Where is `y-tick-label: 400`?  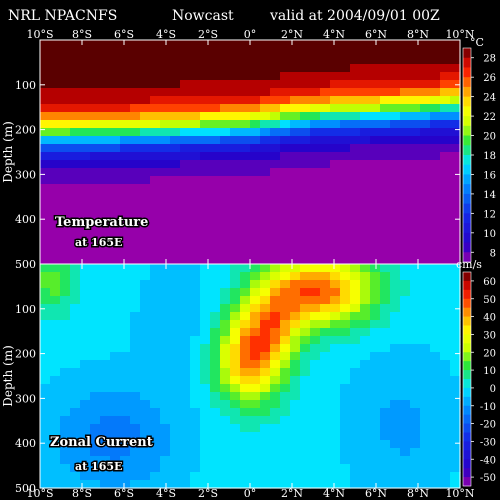 y-tick-label: 400 is located at coordinates (25, 443).